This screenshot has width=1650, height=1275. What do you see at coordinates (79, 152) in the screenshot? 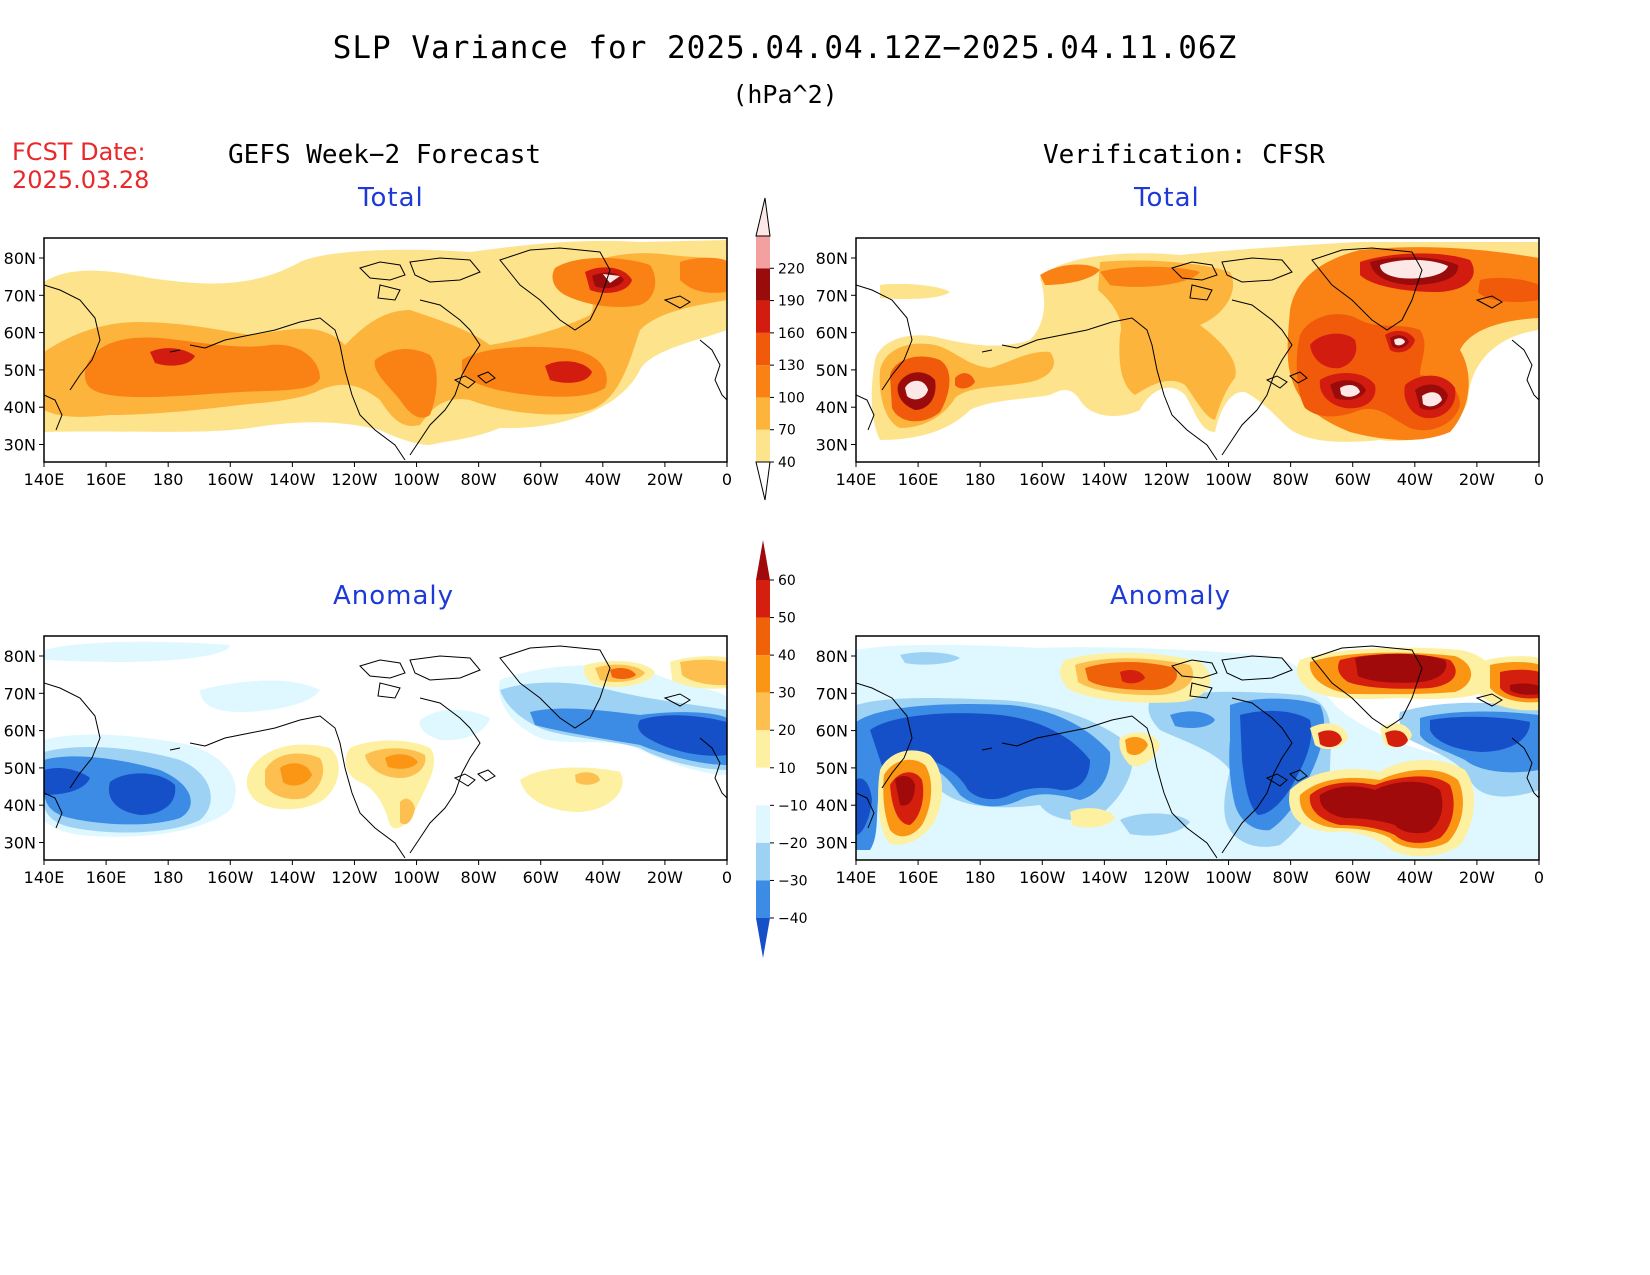
I see `fcst-date-label: FCST Date:` at bounding box center [79, 152].